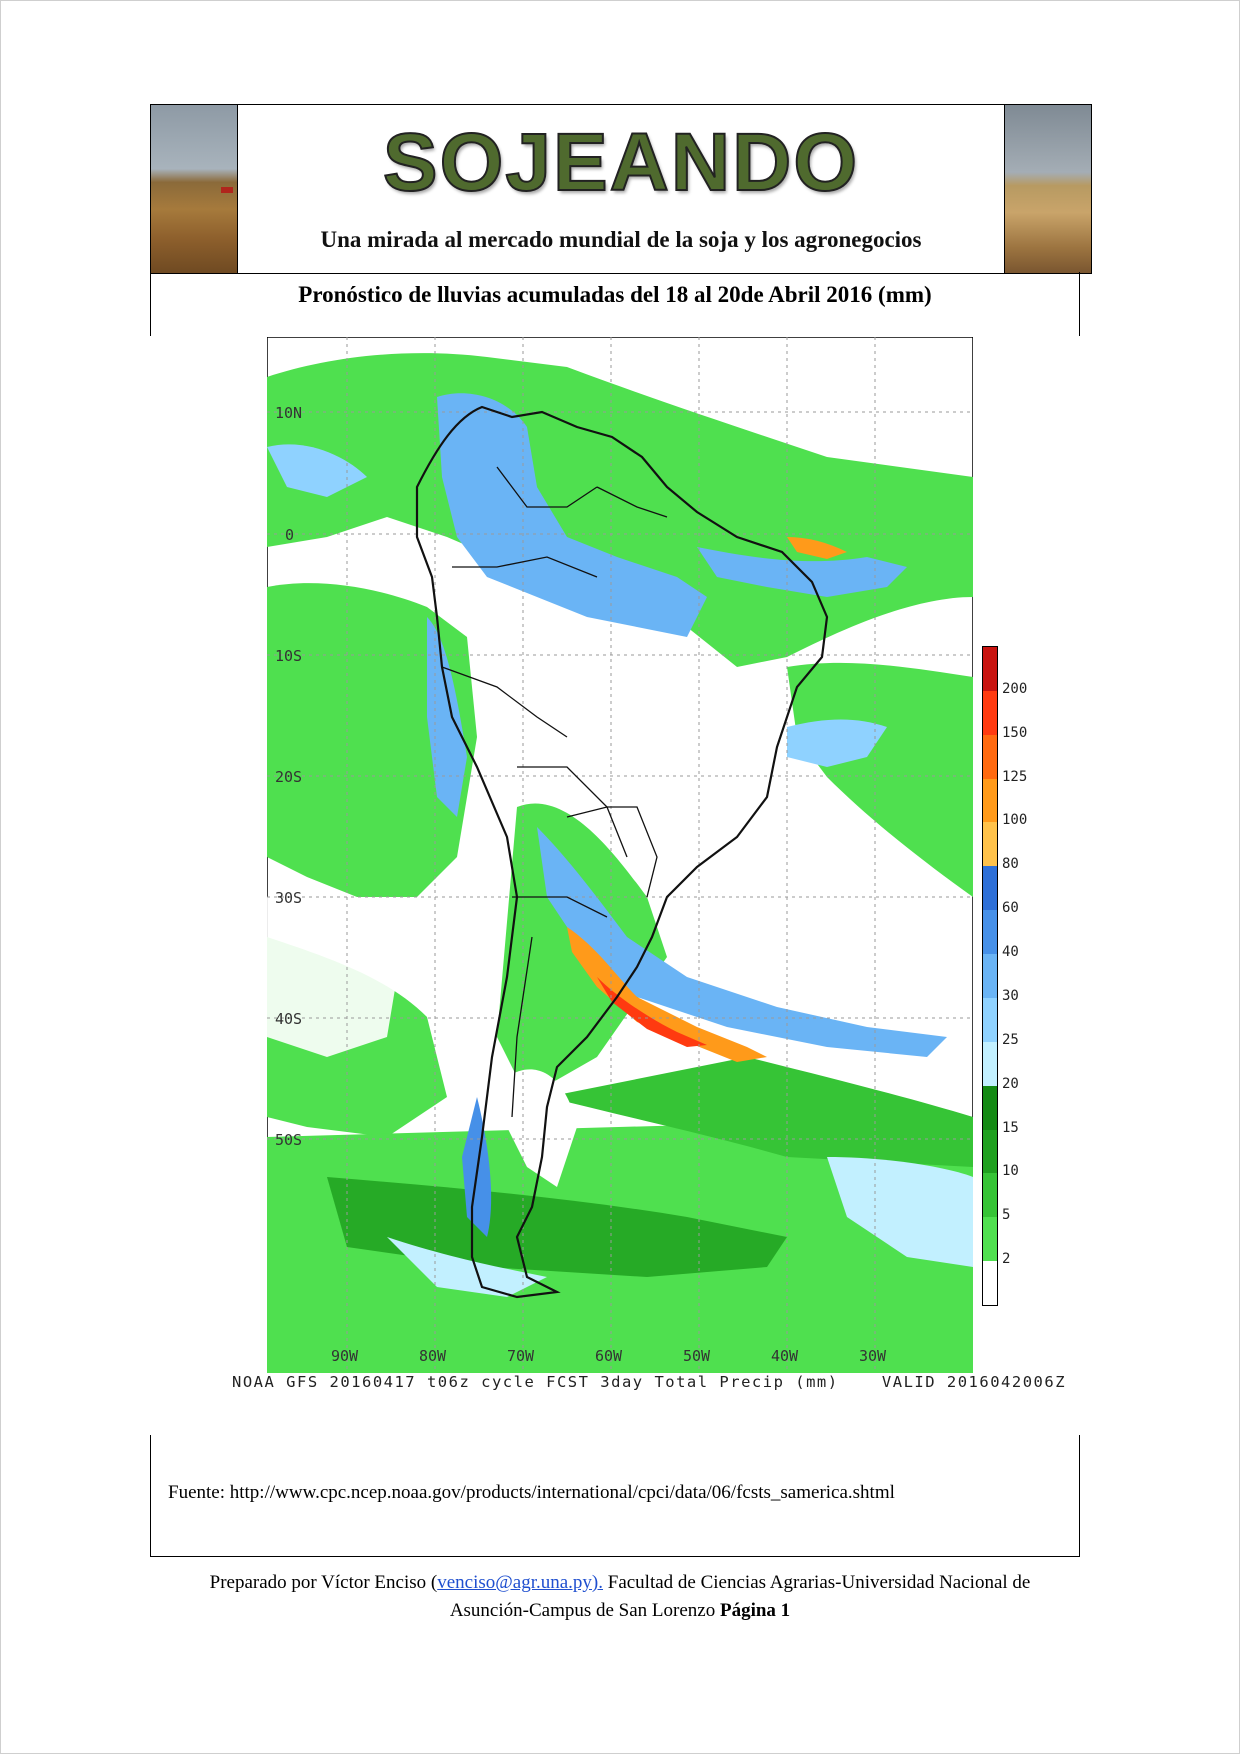  What do you see at coordinates (1010, 864) in the screenshot?
I see `legend-label: 80` at bounding box center [1010, 864].